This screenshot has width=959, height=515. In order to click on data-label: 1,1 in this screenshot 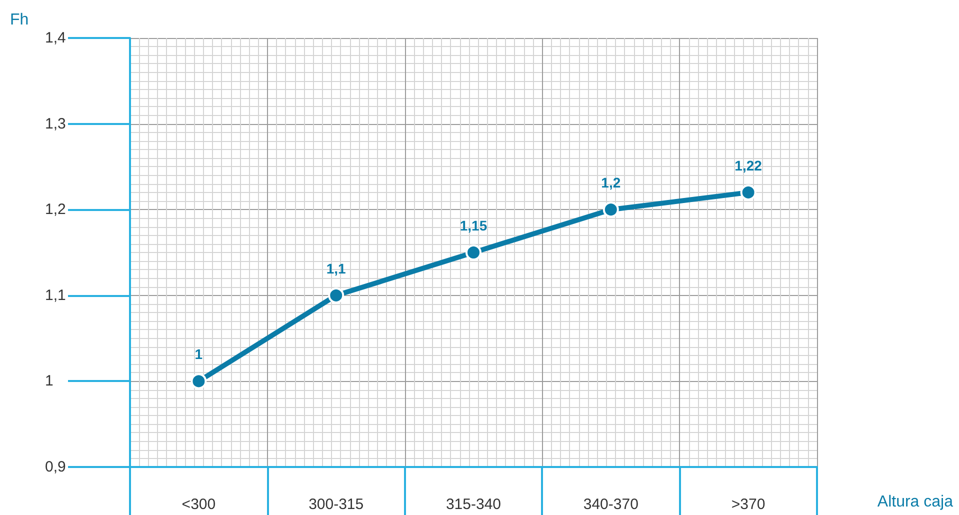, I will do `click(336, 268)`.